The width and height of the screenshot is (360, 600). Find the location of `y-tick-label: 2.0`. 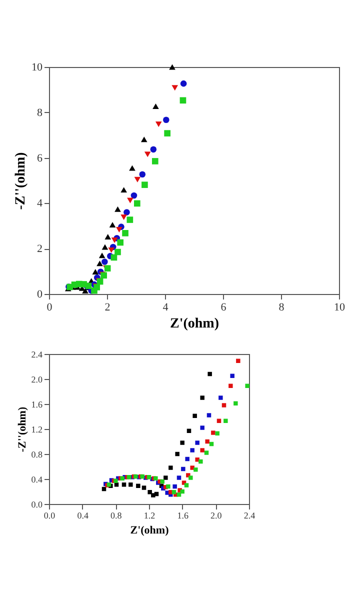

y-tick-label: 2.0 is located at coordinates (37, 379).